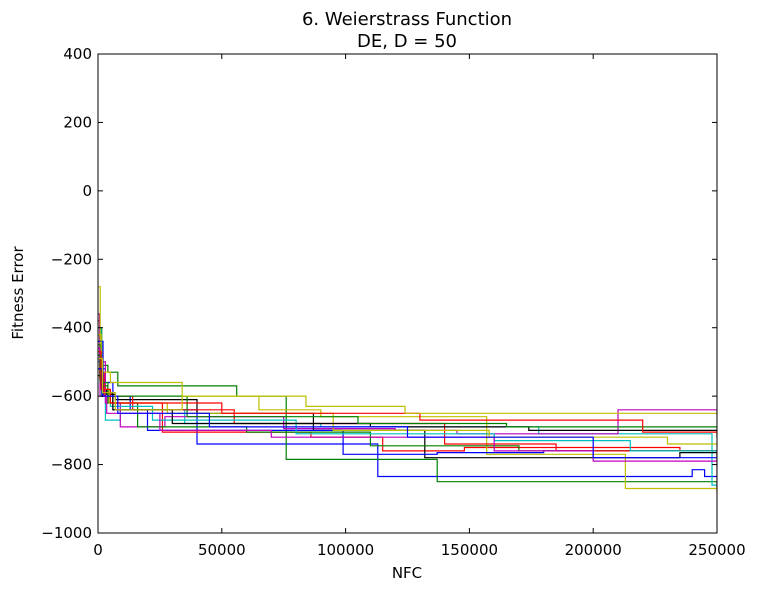 The height and width of the screenshot is (592, 758). Describe the element at coordinates (469, 550) in the screenshot. I see `x-tick-label: 150000` at that location.